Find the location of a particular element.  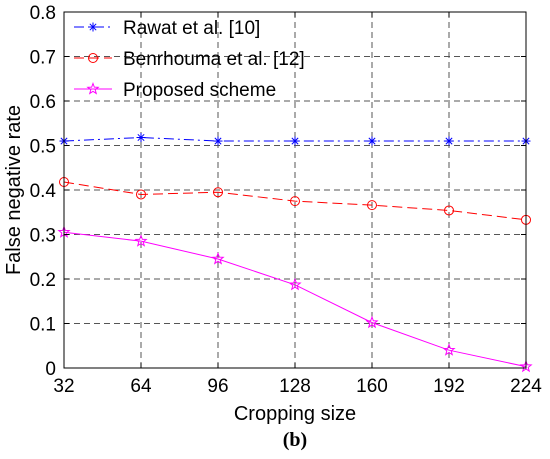

legend-entry: Proposed scheme is located at coordinates (175, 90).